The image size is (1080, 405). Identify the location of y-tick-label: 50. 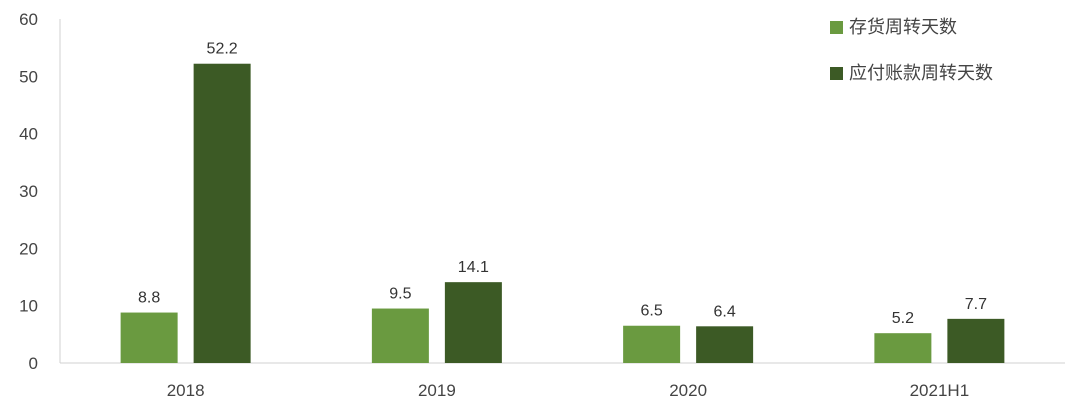
(28, 76).